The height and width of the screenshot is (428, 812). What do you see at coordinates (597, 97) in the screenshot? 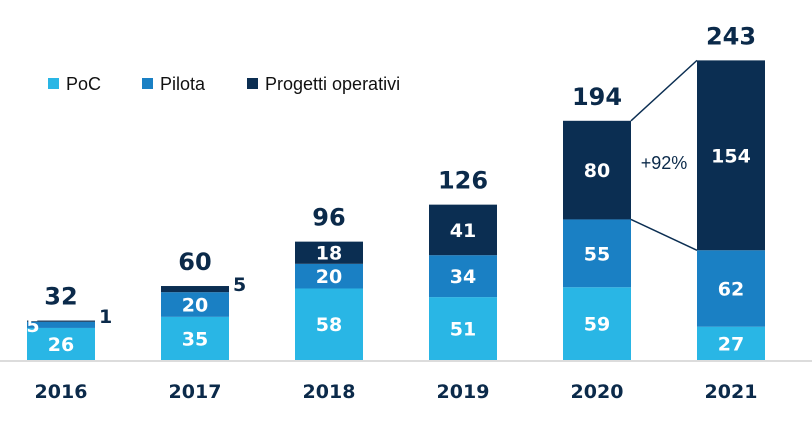
I see `total-label-2020: 194` at bounding box center [597, 97].